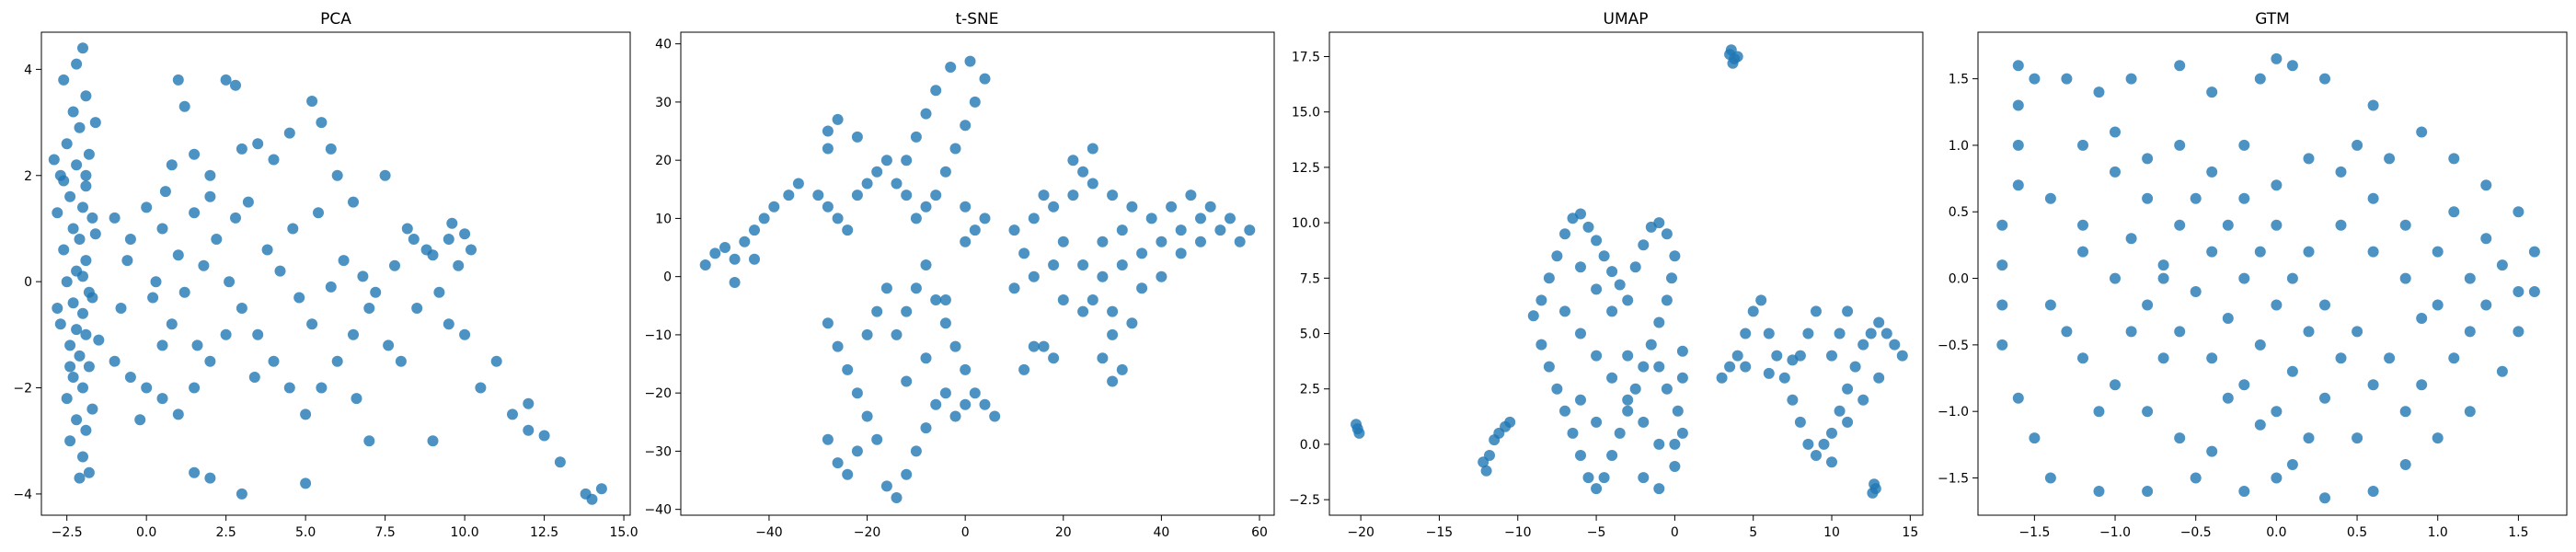 Image resolution: width=2576 pixels, height=552 pixels. What do you see at coordinates (1161, 532) in the screenshot?
I see `x-tick-label: 40` at bounding box center [1161, 532].